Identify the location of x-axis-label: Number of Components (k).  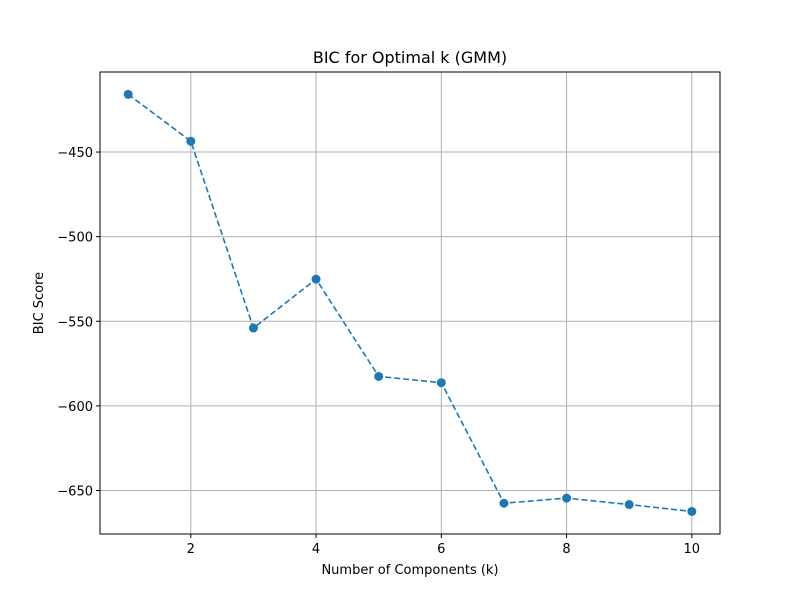
(409, 570).